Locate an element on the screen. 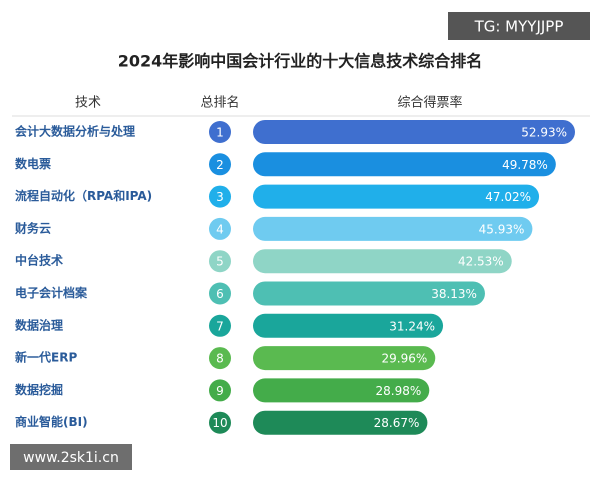 The width and height of the screenshot is (600, 480). value-label: 42.53% is located at coordinates (481, 262).